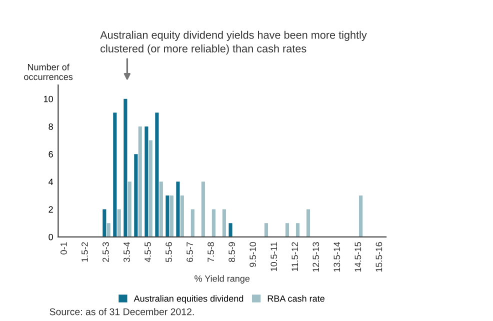 Image resolution: width=493 pixels, height=321 pixels. Describe the element at coordinates (48, 99) in the screenshot. I see `y-tick-label: 10` at that location.